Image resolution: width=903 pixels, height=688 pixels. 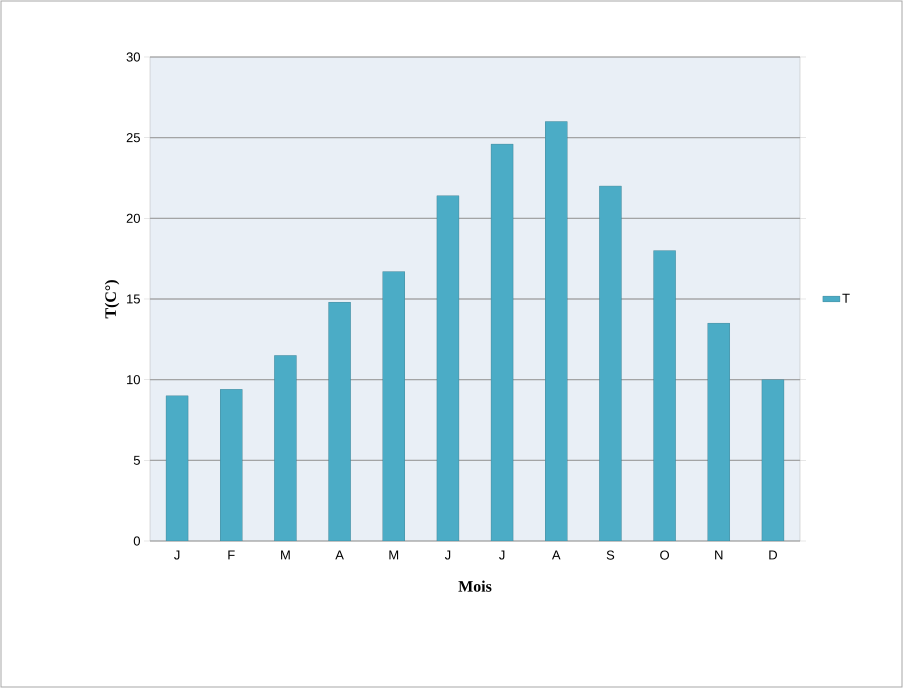 I want to click on y-tick-label: 30, so click(x=133, y=57).